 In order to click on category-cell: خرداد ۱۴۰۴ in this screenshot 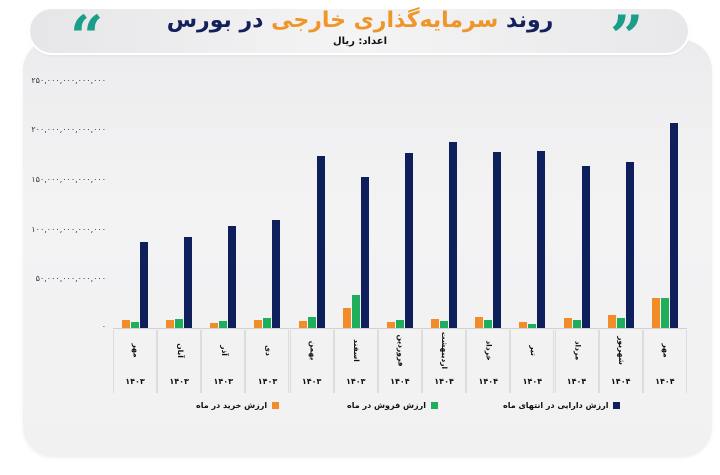, I will do `click(488, 361)`.